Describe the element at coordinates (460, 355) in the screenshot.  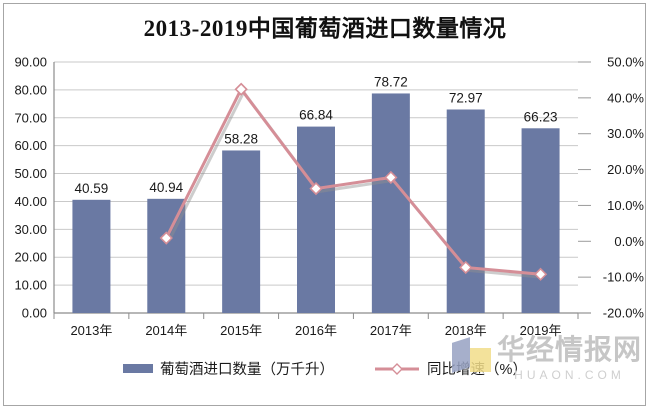
I see `logo-blue-face` at that location.